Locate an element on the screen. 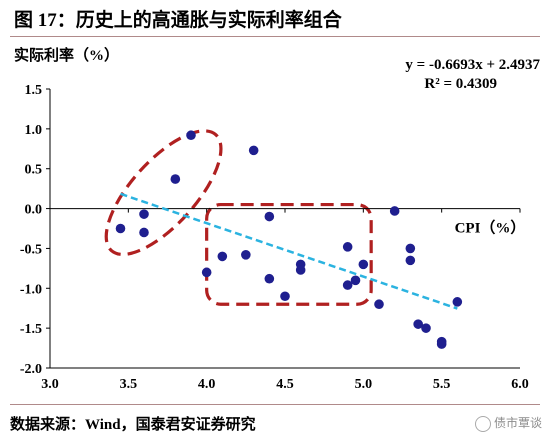  trendline-equation: y = -0.6693x + 2.4937 is located at coordinates (472, 65).